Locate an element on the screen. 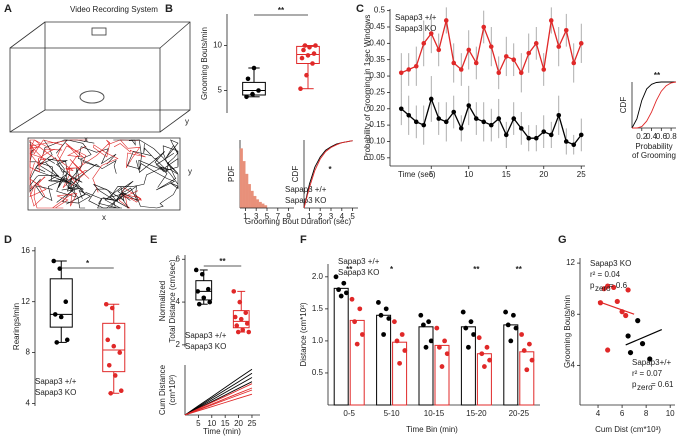 Image resolution: width=685 pixels, height=437 pixels. y-axis-label: Rearings/min is located at coordinates (16, 326).